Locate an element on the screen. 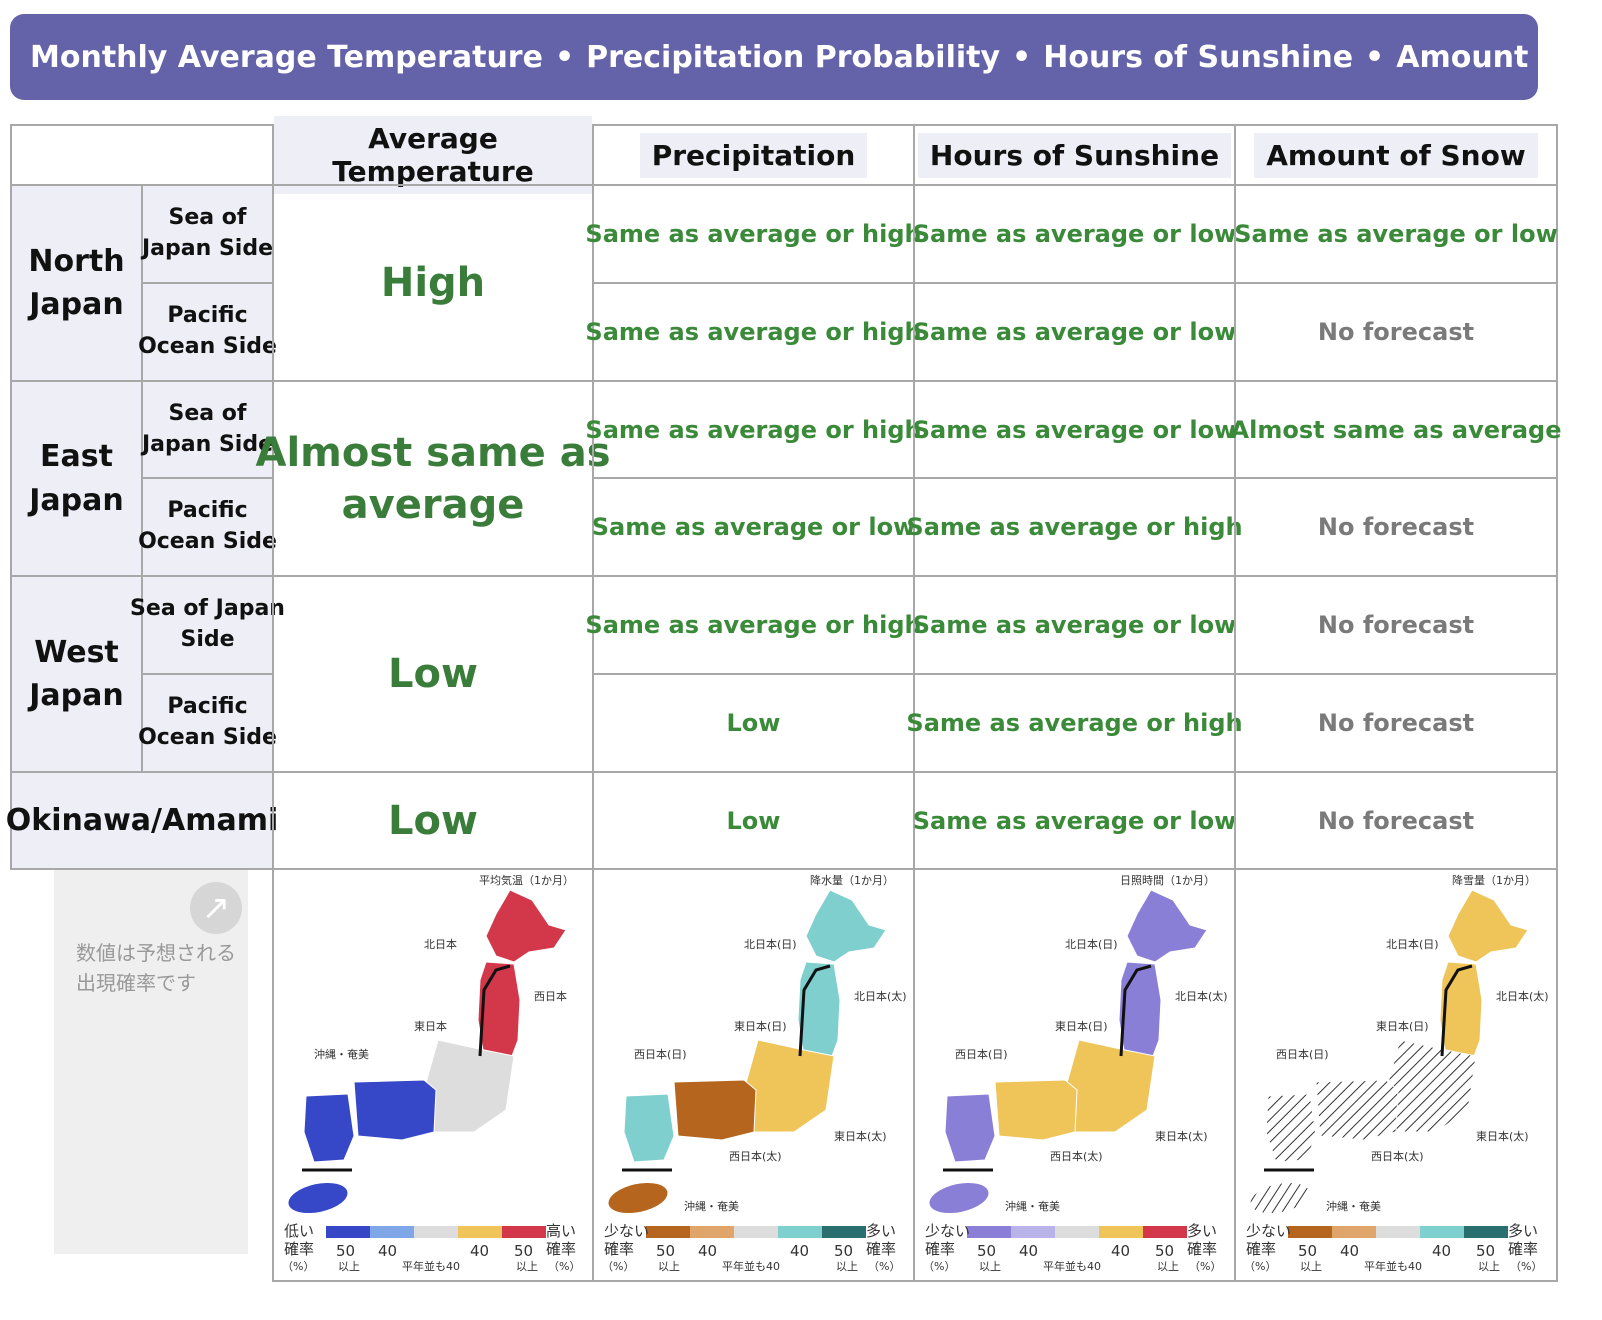 The width and height of the screenshot is (1602, 1320). map-region-label: 西日本(日) is located at coordinates (981, 1054).